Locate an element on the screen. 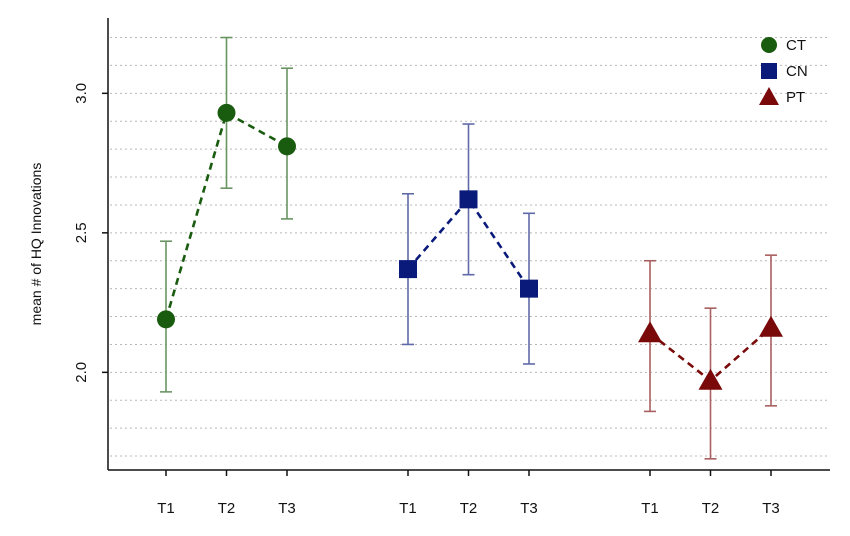 The height and width of the screenshot is (536, 850). series-pt is located at coordinates (710, 357).